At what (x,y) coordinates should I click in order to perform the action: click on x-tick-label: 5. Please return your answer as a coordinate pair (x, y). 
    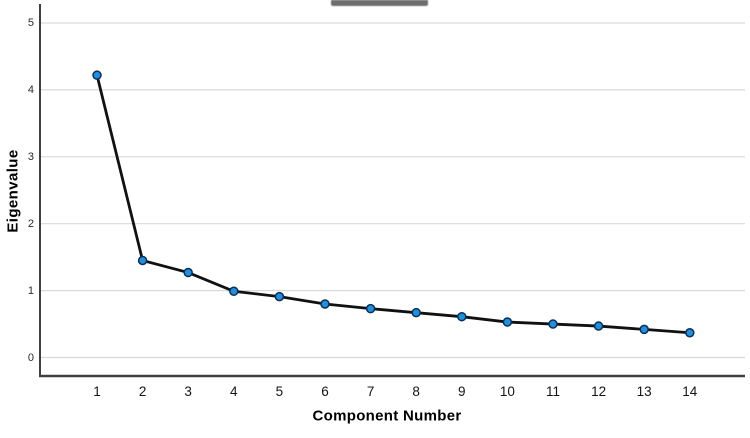
    Looking at the image, I should click on (279, 391).